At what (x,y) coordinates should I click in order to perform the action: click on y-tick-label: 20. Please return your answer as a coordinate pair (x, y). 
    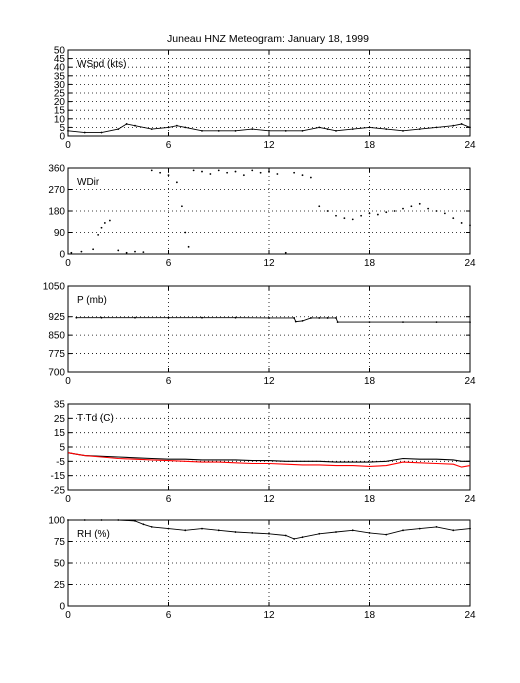
    Looking at the image, I should click on (60, 102).